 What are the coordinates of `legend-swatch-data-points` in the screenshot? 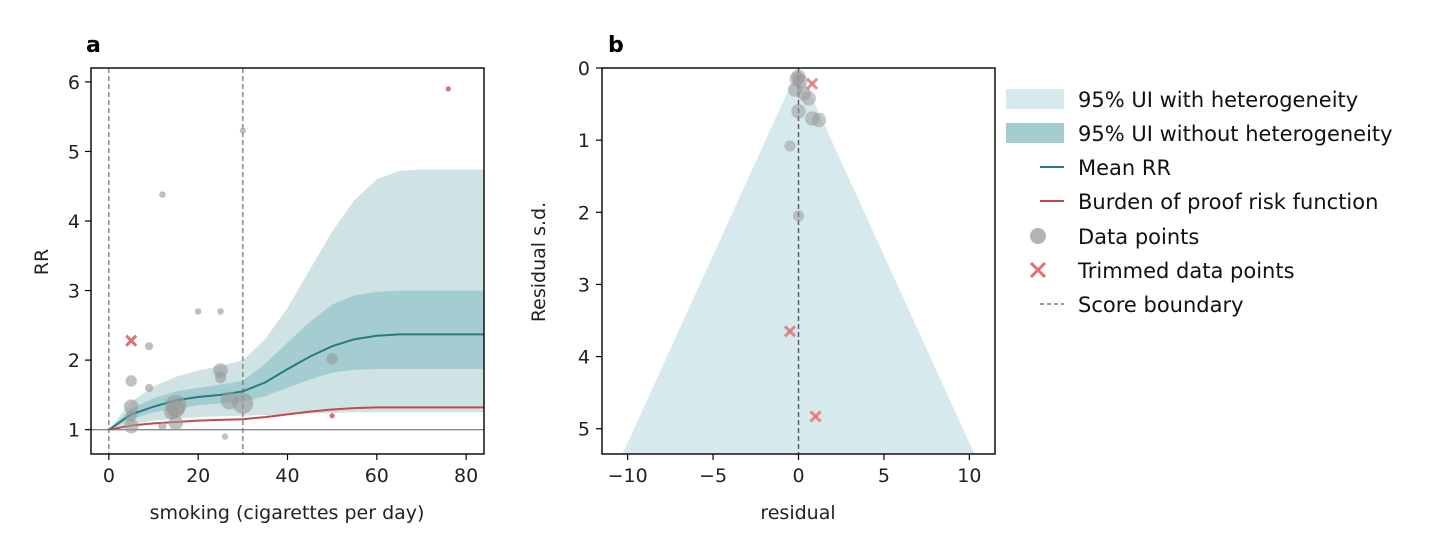 It's located at (1038, 236).